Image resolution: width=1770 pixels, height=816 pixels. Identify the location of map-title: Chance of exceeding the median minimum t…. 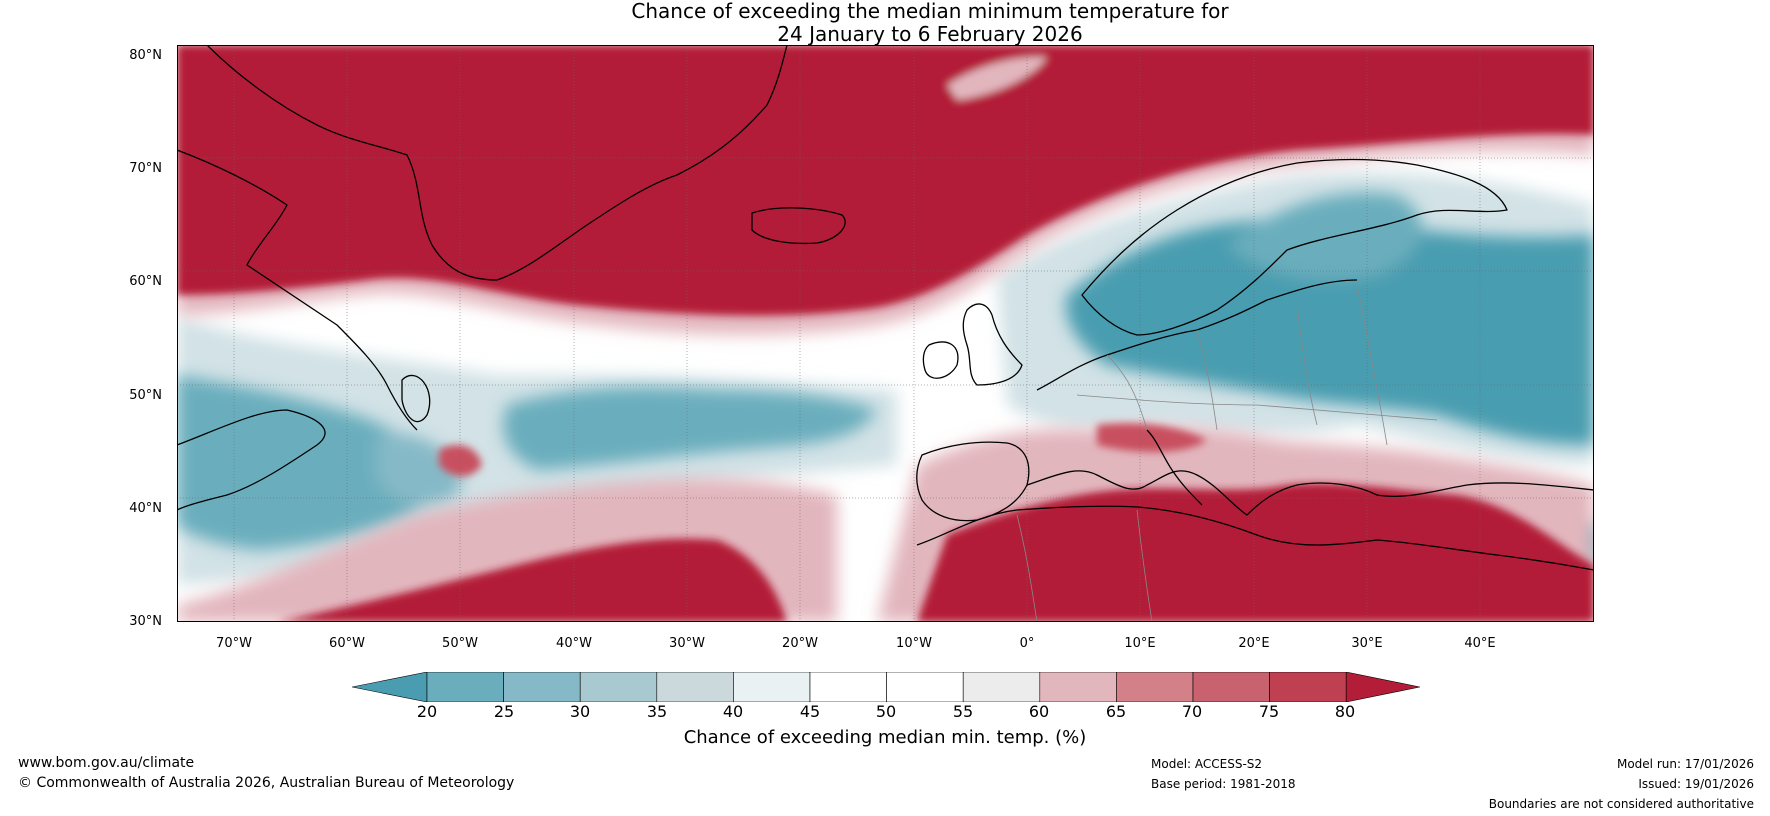
(885, 23).